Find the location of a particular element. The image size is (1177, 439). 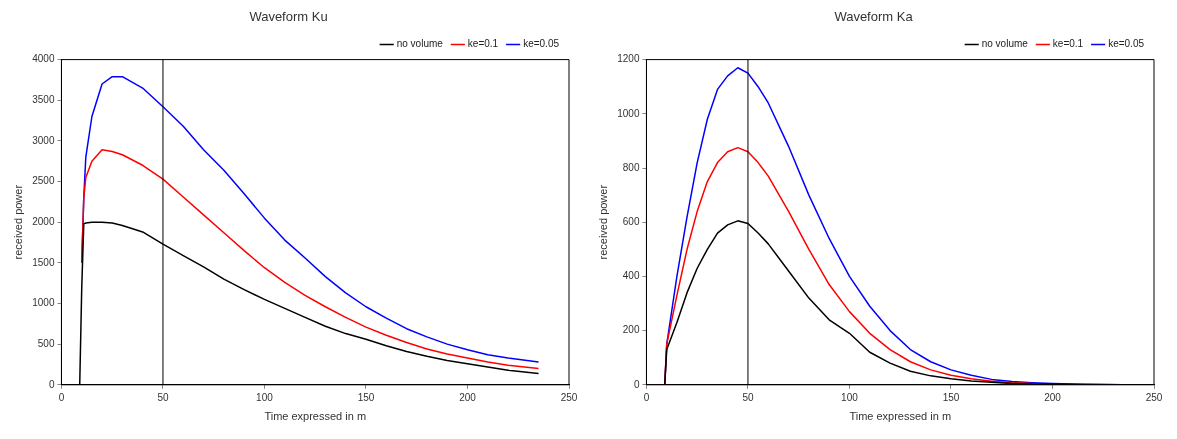

y-tick-label: 200 is located at coordinates (631, 330).